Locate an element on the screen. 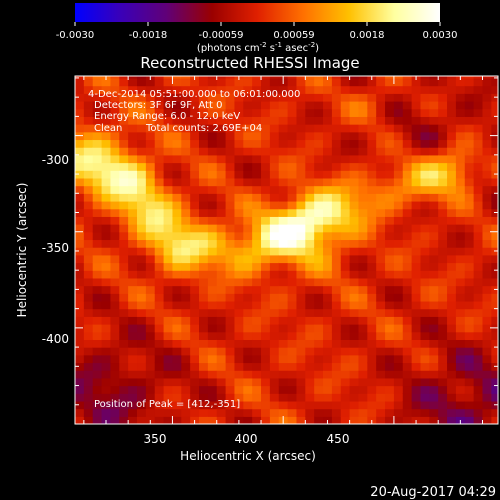  y-tick-label-minus300: -300 is located at coordinates (55, 160).